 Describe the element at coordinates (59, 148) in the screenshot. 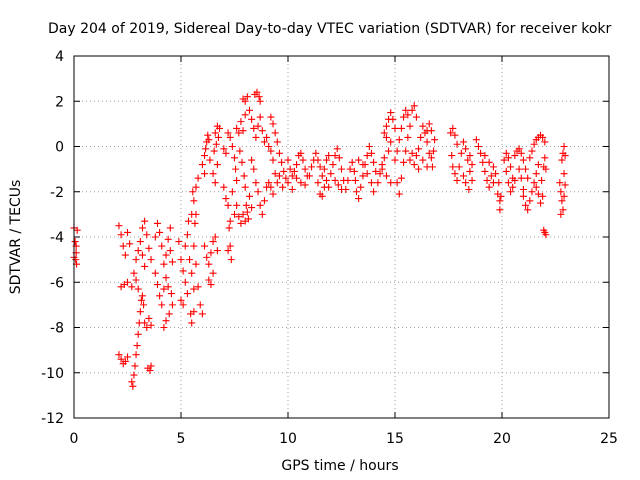

I see `y-tick-label: 0` at that location.